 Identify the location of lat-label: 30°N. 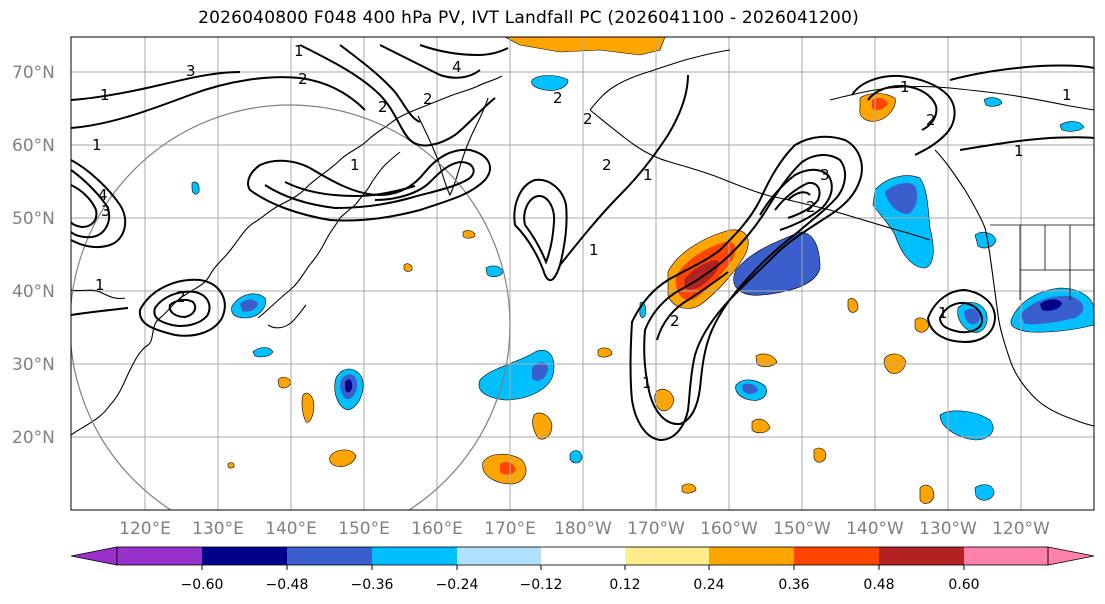
(33, 365).